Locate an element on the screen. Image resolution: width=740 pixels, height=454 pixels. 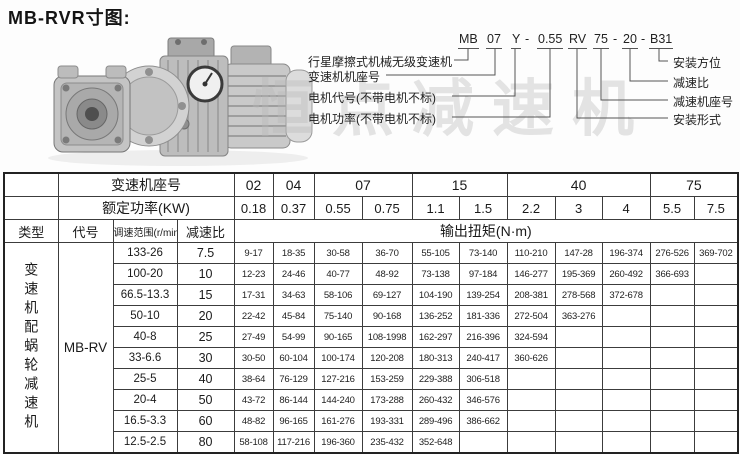
photo-shadow is located at coordinates (178, 158).